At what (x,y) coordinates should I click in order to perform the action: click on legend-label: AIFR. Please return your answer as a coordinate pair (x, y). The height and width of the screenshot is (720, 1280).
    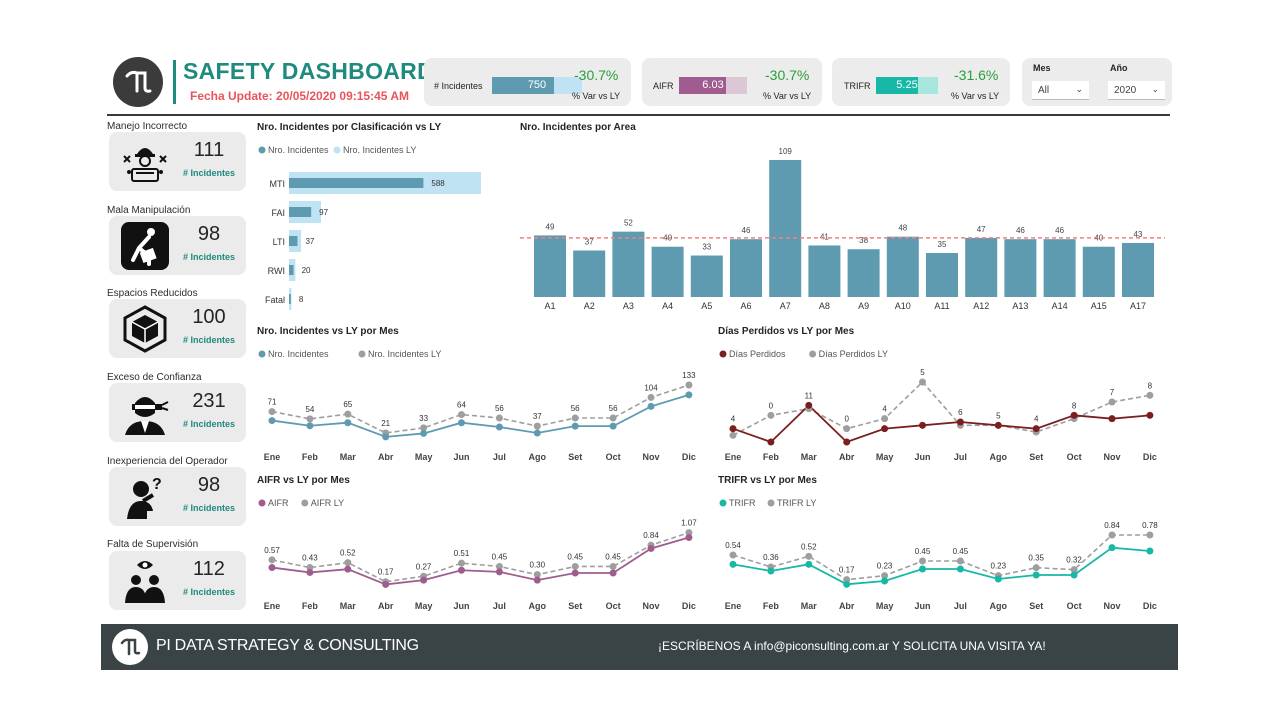
    Looking at the image, I should click on (278, 503).